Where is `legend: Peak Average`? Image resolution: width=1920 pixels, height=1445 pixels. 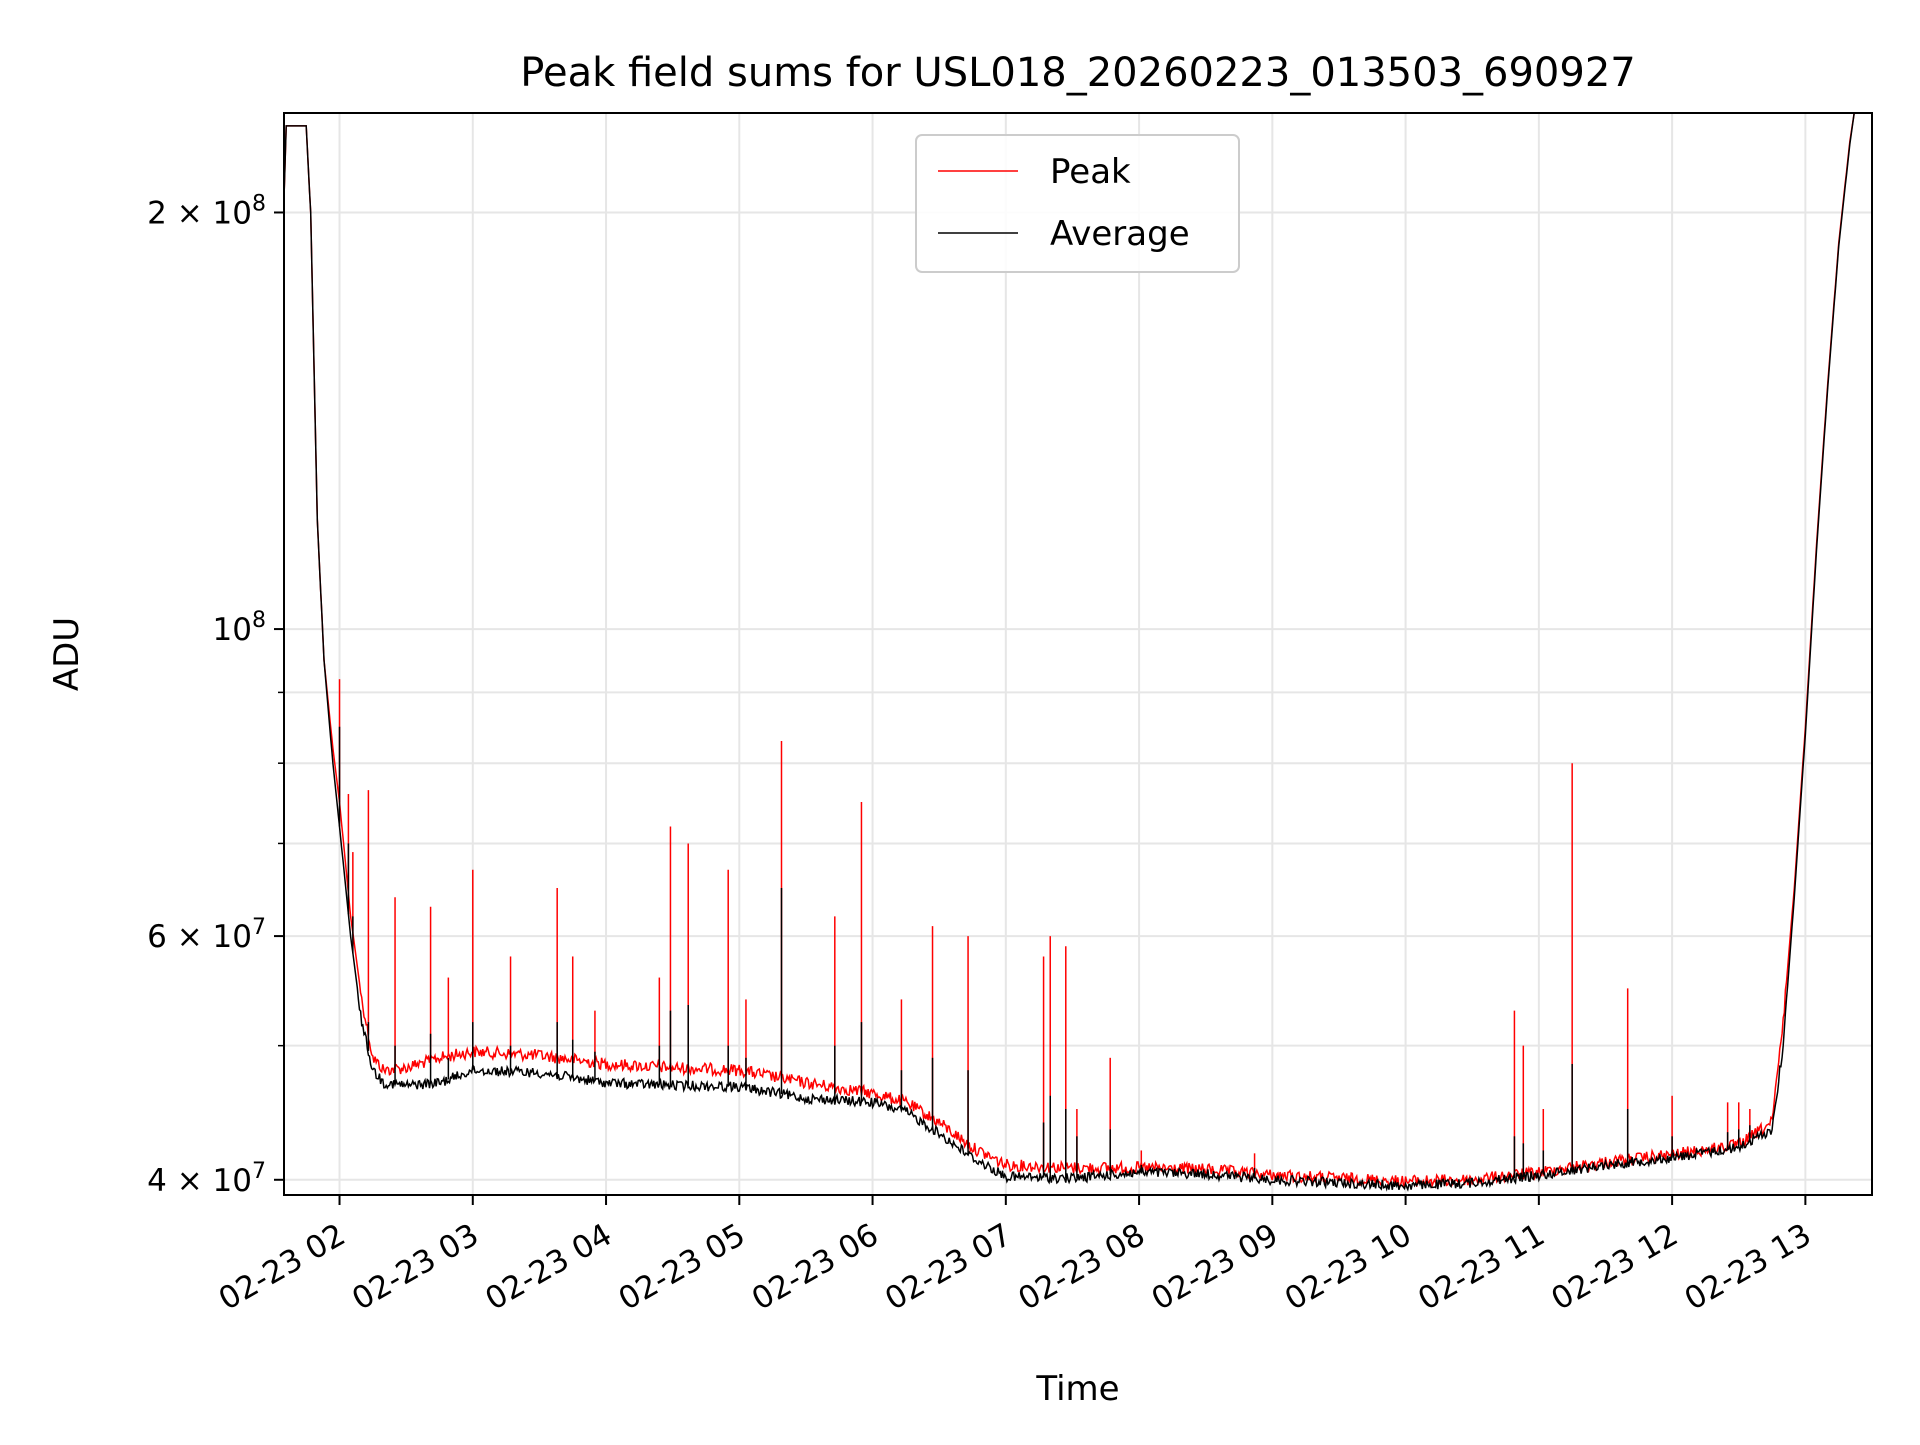 legend: Peak Average is located at coordinates (1077, 203).